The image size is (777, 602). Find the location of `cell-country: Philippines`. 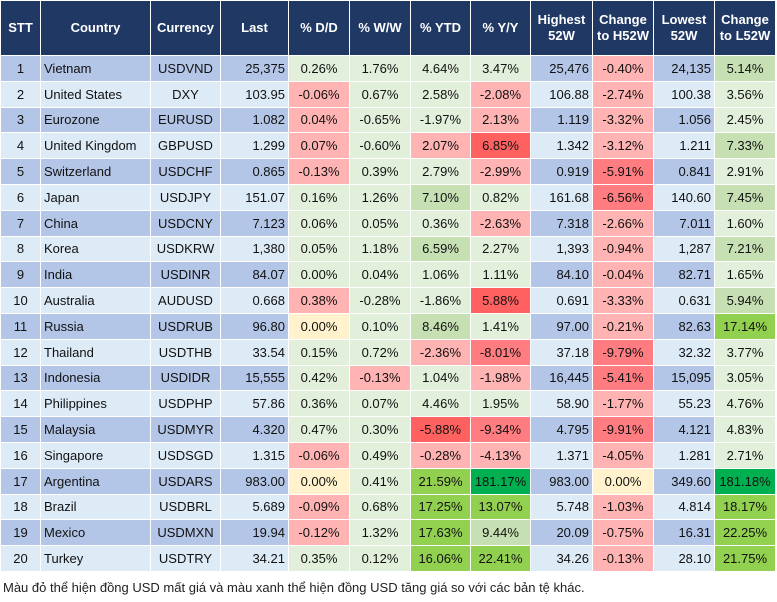

cell-country: Philippines is located at coordinates (95, 404).